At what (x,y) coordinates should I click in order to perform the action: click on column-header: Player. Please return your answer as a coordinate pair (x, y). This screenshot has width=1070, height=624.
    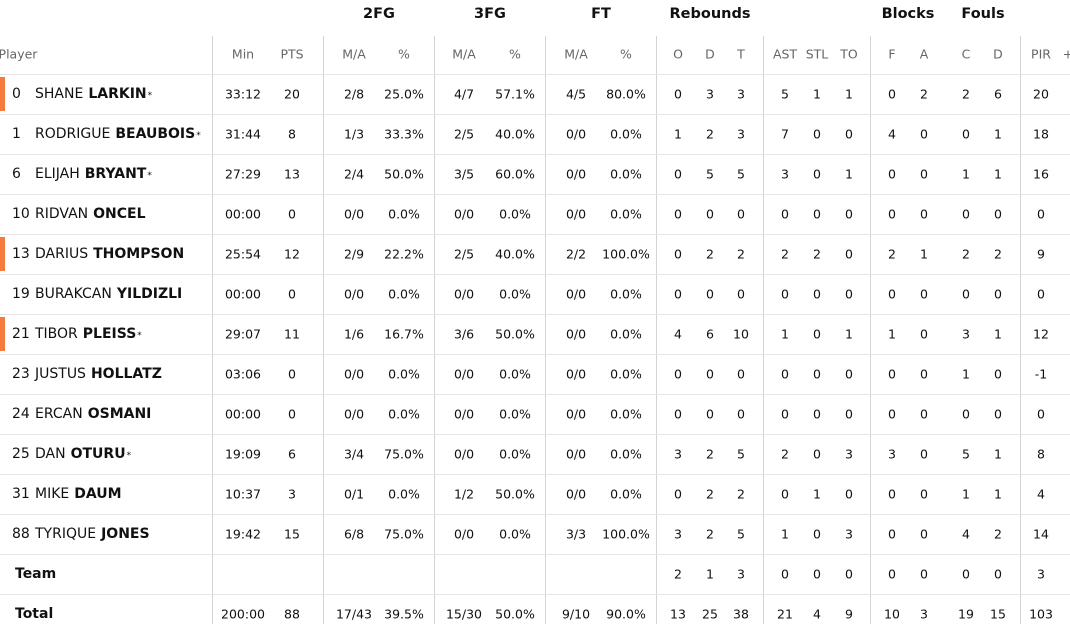
    Looking at the image, I should click on (19, 54).